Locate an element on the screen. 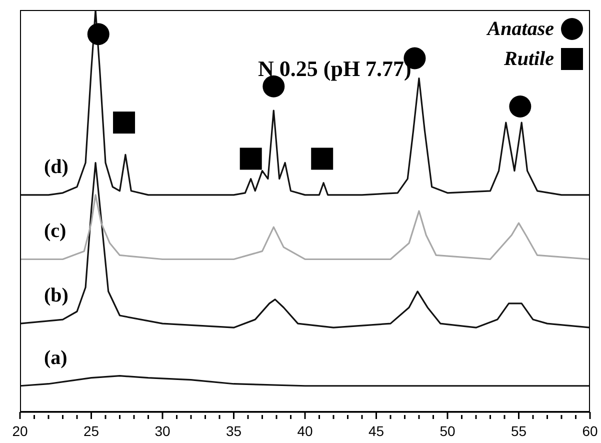 The height and width of the screenshot is (443, 601). series-label: (a) is located at coordinates (56, 357).